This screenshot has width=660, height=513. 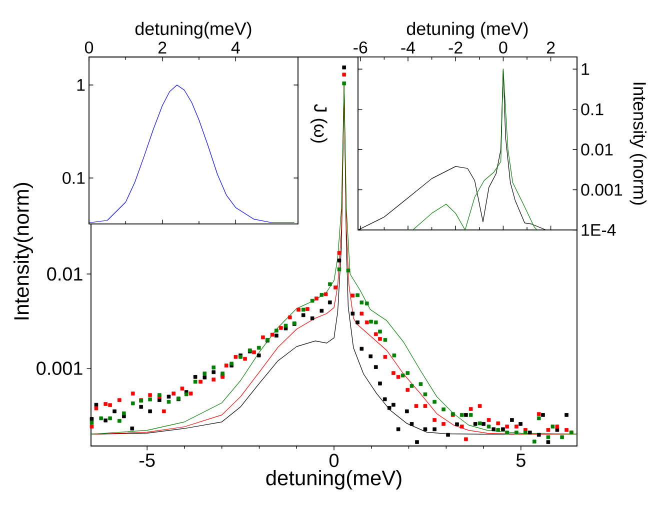 What do you see at coordinates (319, 123) in the screenshot?
I see `y-axis-title: J (ω)` at bounding box center [319, 123].